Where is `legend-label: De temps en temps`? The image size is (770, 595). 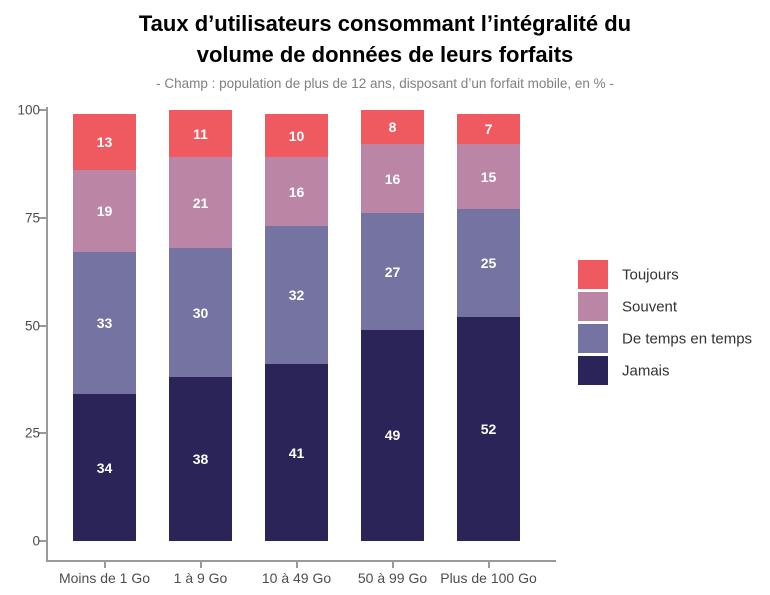
legend-label: De temps en temps is located at coordinates (687, 338).